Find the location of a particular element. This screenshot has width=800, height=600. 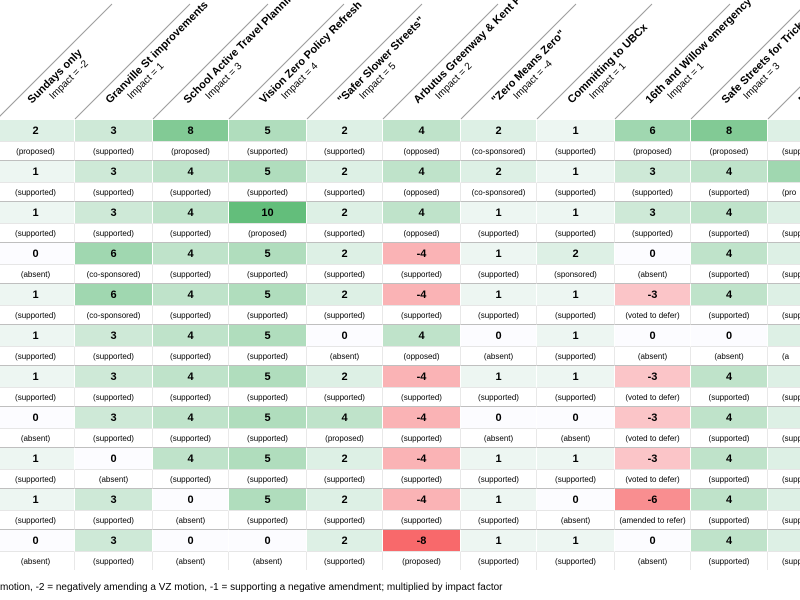

column-title: Committing to UBCx is located at coordinates (608, 63).